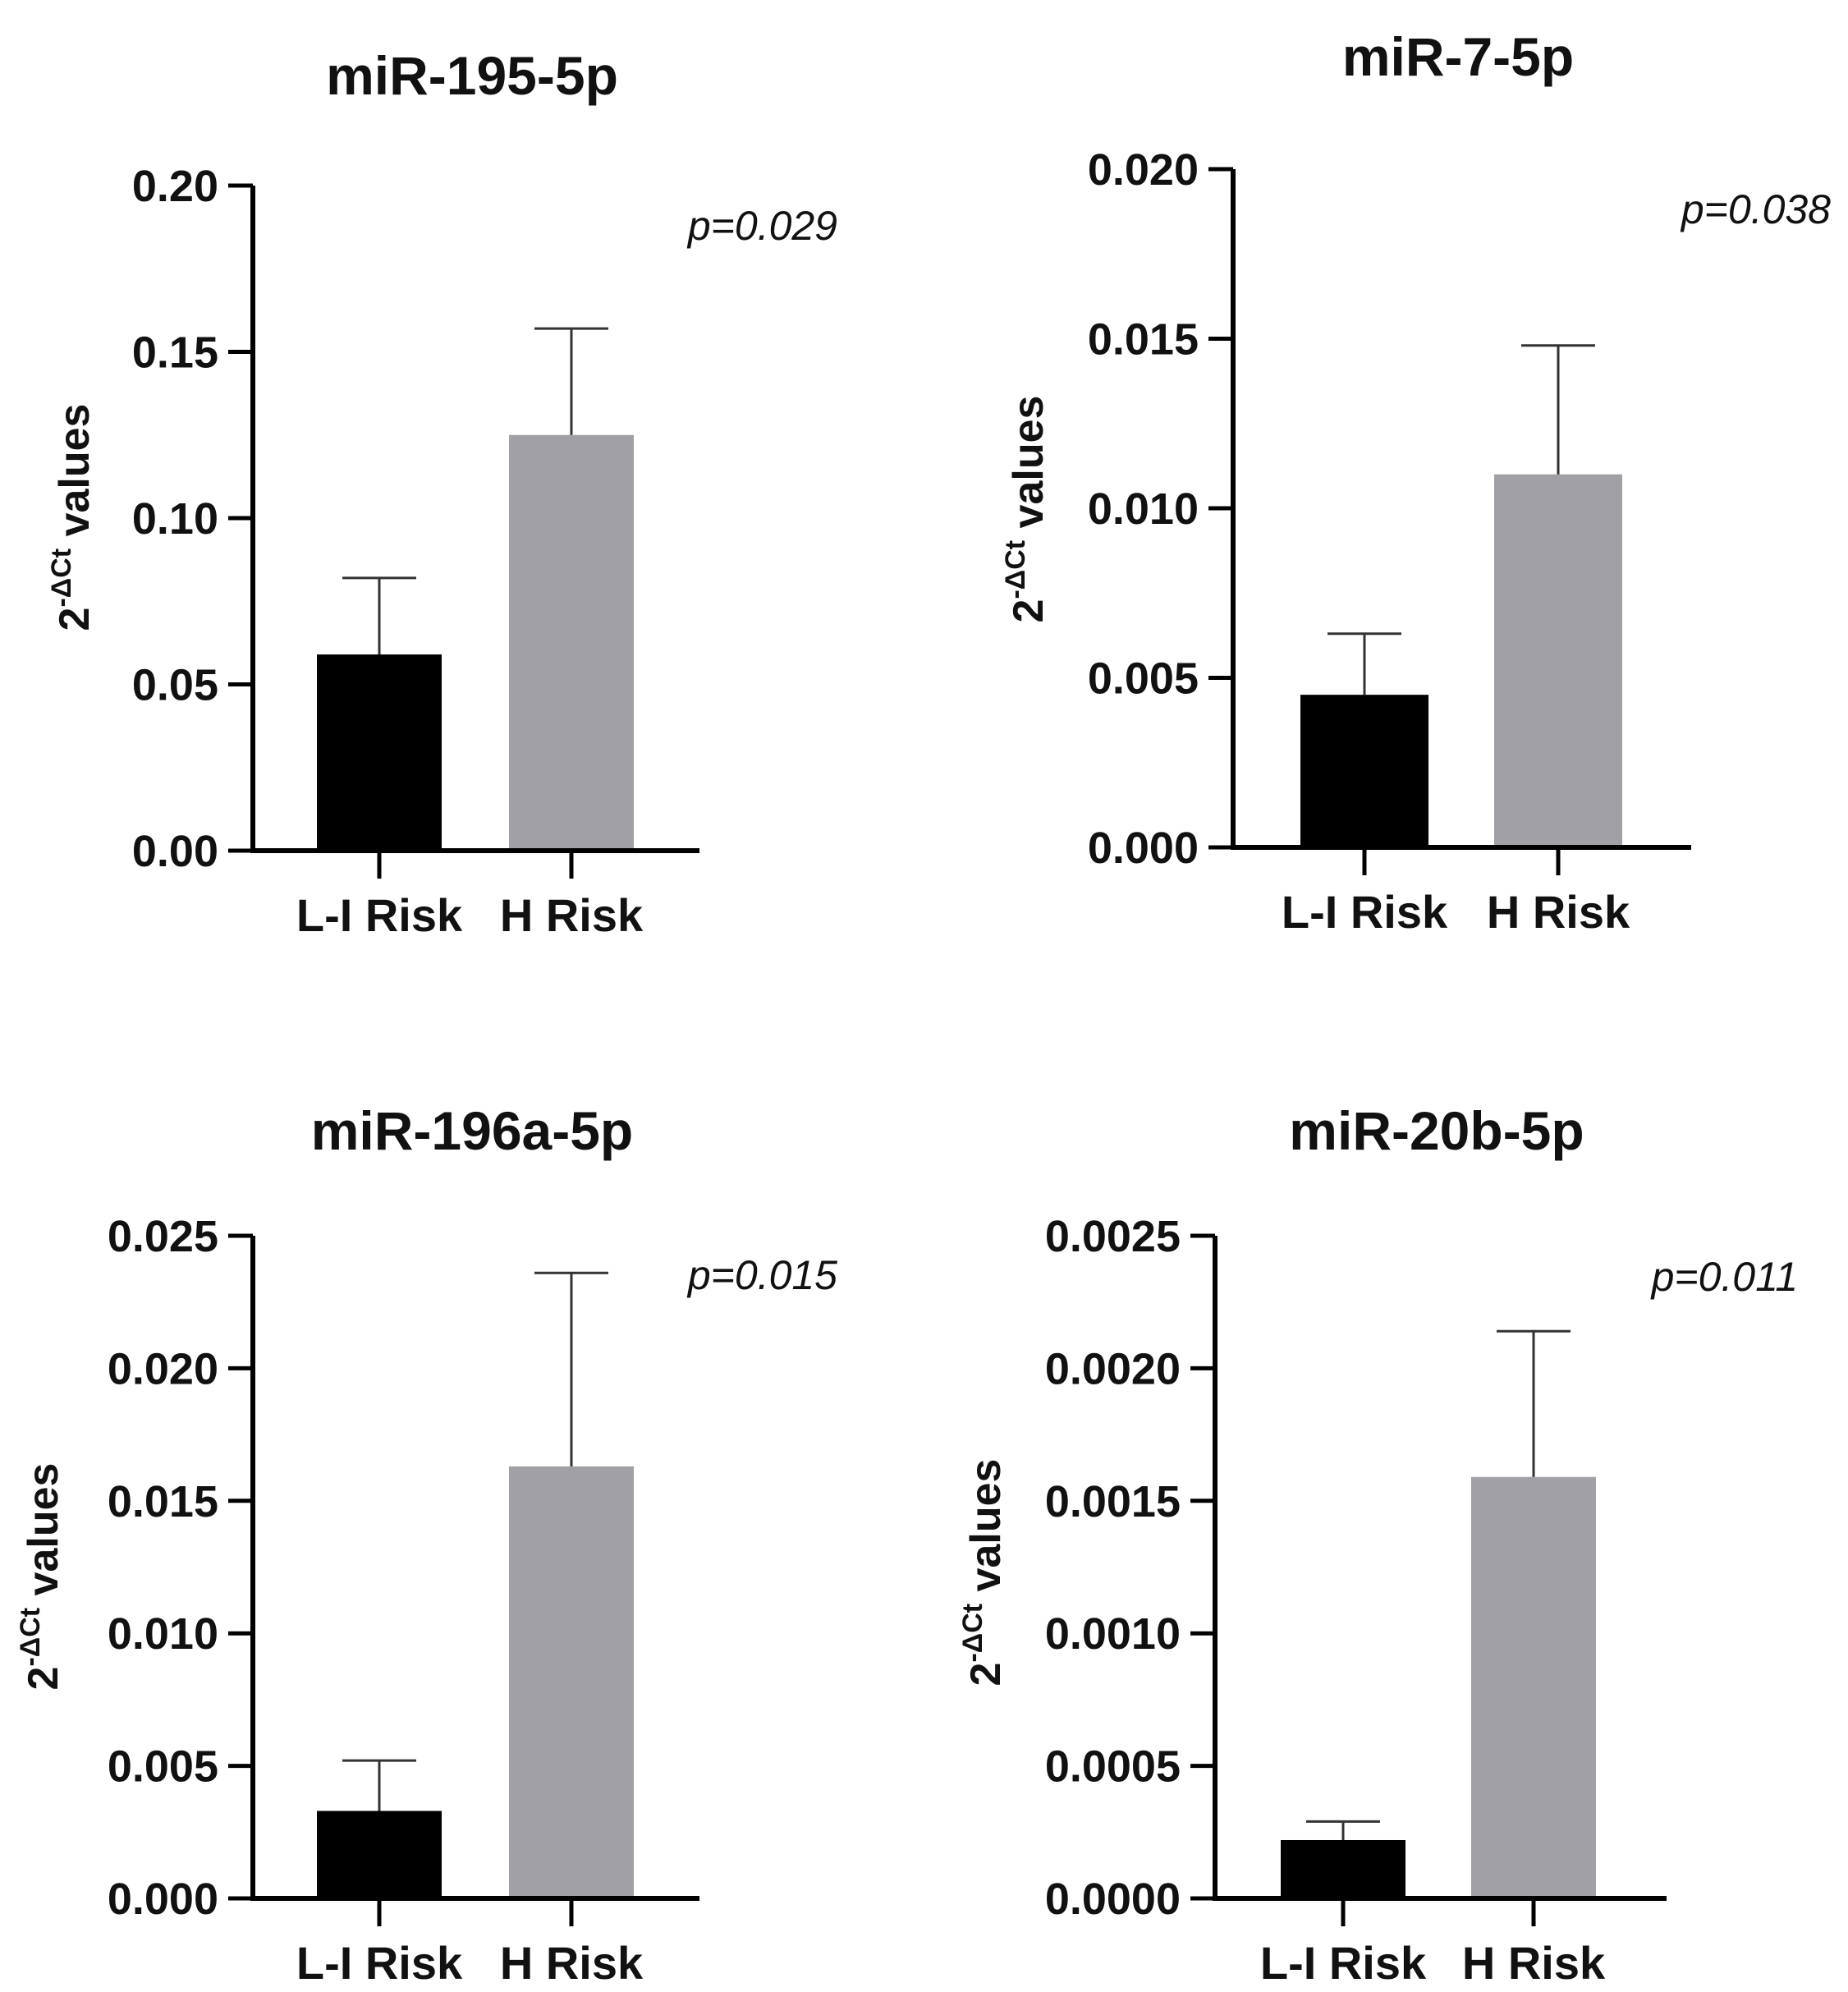  I want to click on y-tick-label: 0.0000, so click(1113, 1899).